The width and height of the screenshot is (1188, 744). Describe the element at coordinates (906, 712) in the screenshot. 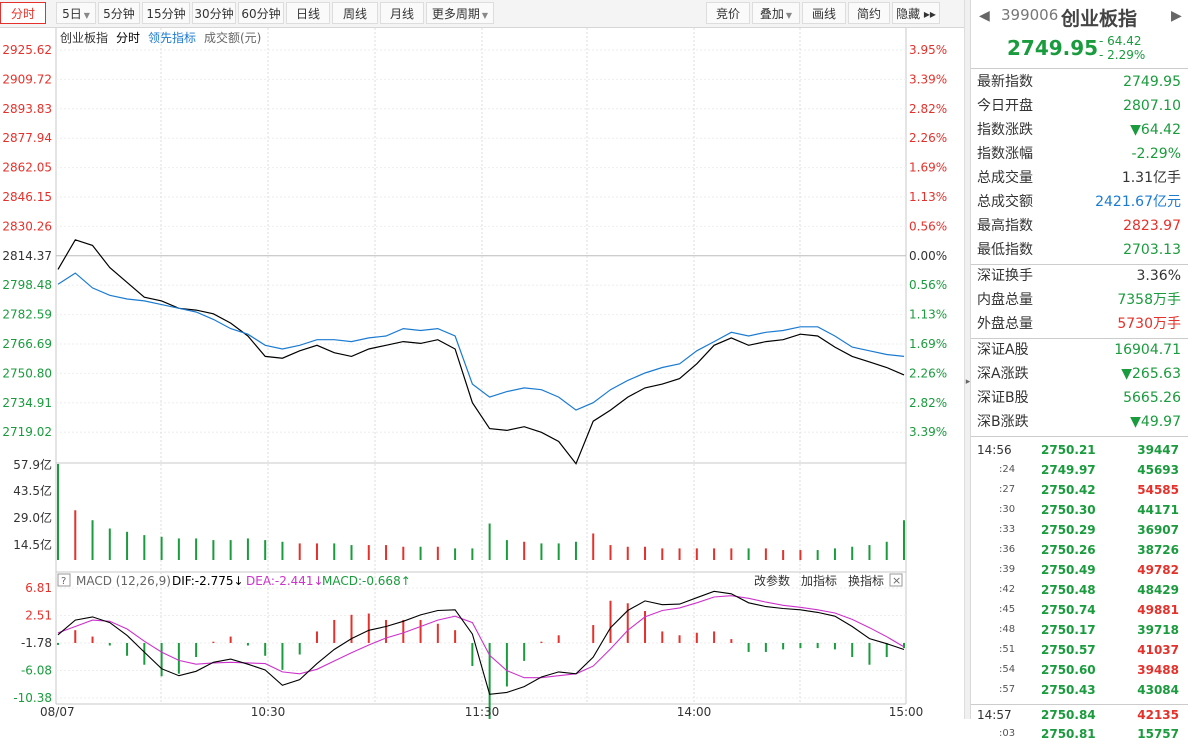

I see `time-axis-label: 15:00` at that location.